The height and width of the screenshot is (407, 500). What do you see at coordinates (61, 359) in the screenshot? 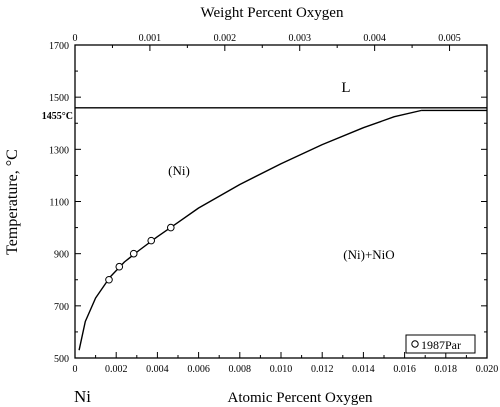
I see `y-tick-label: 500` at bounding box center [61, 359].